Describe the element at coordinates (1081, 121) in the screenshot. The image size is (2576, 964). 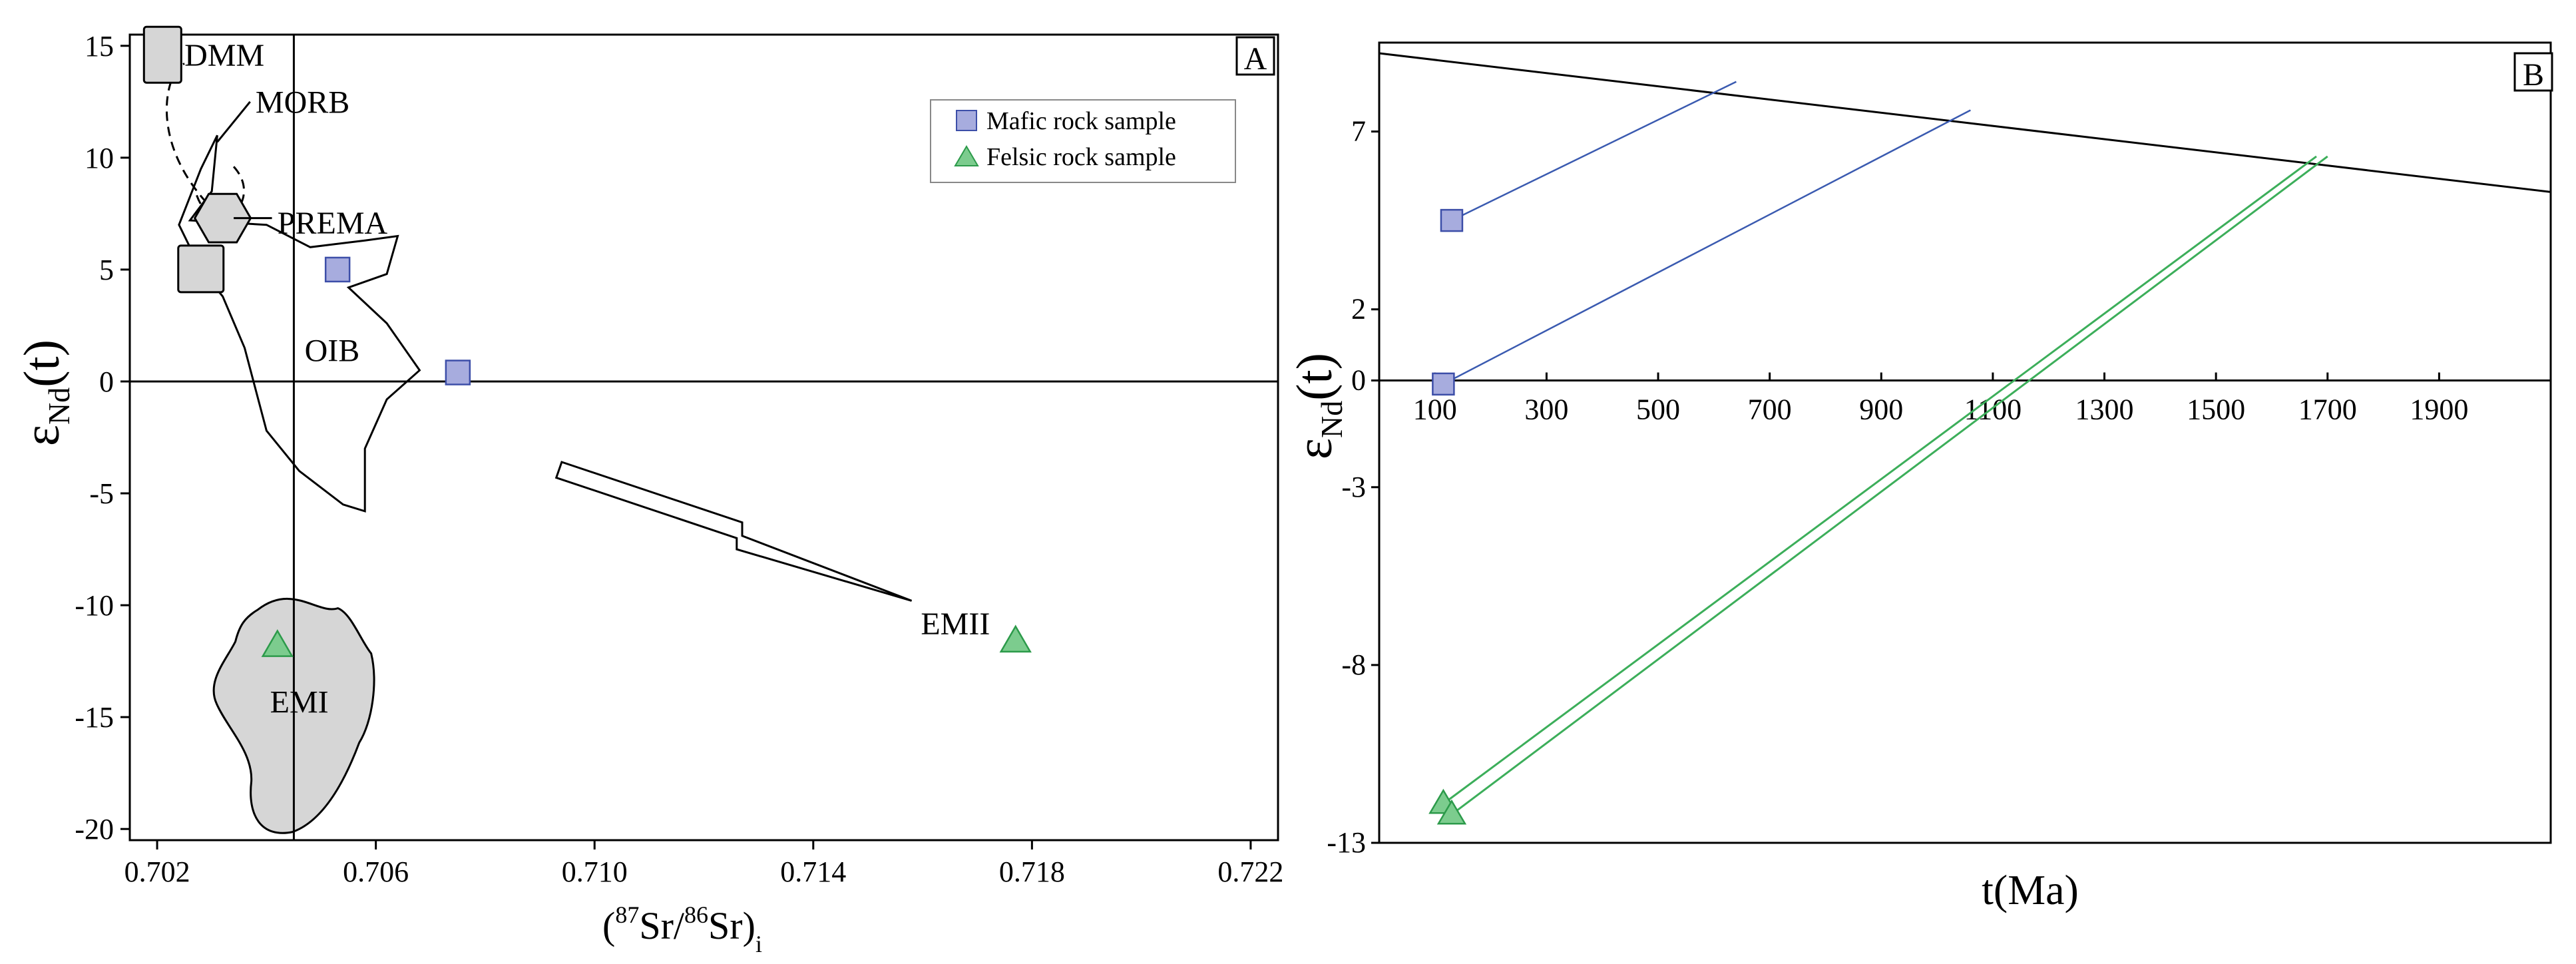
I see `legend-mafic-label: Mafic rock sample` at that location.